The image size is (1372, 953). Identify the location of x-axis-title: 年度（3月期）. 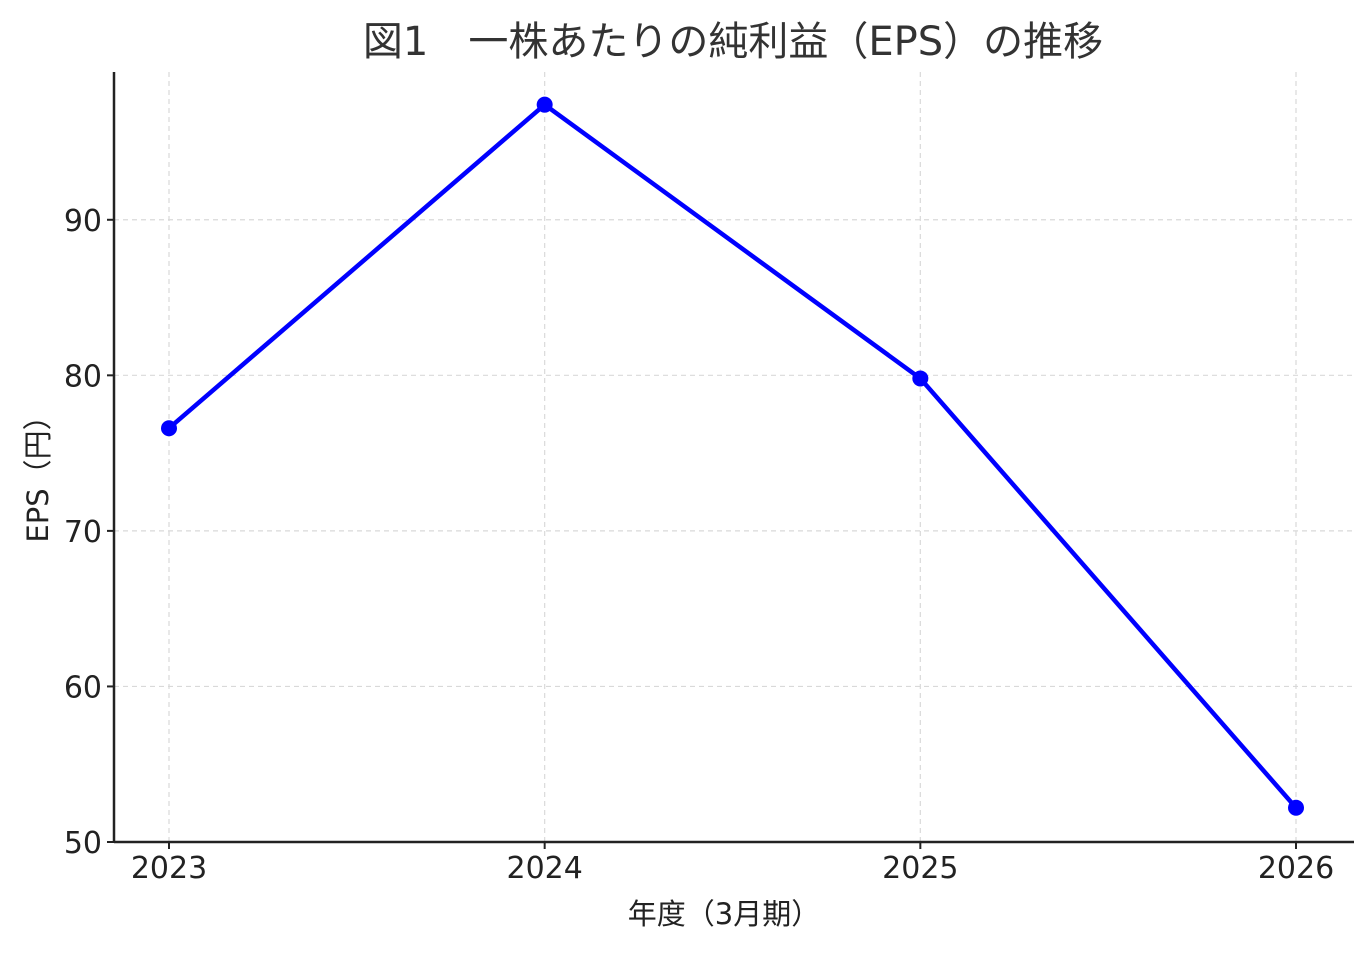
(724, 914).